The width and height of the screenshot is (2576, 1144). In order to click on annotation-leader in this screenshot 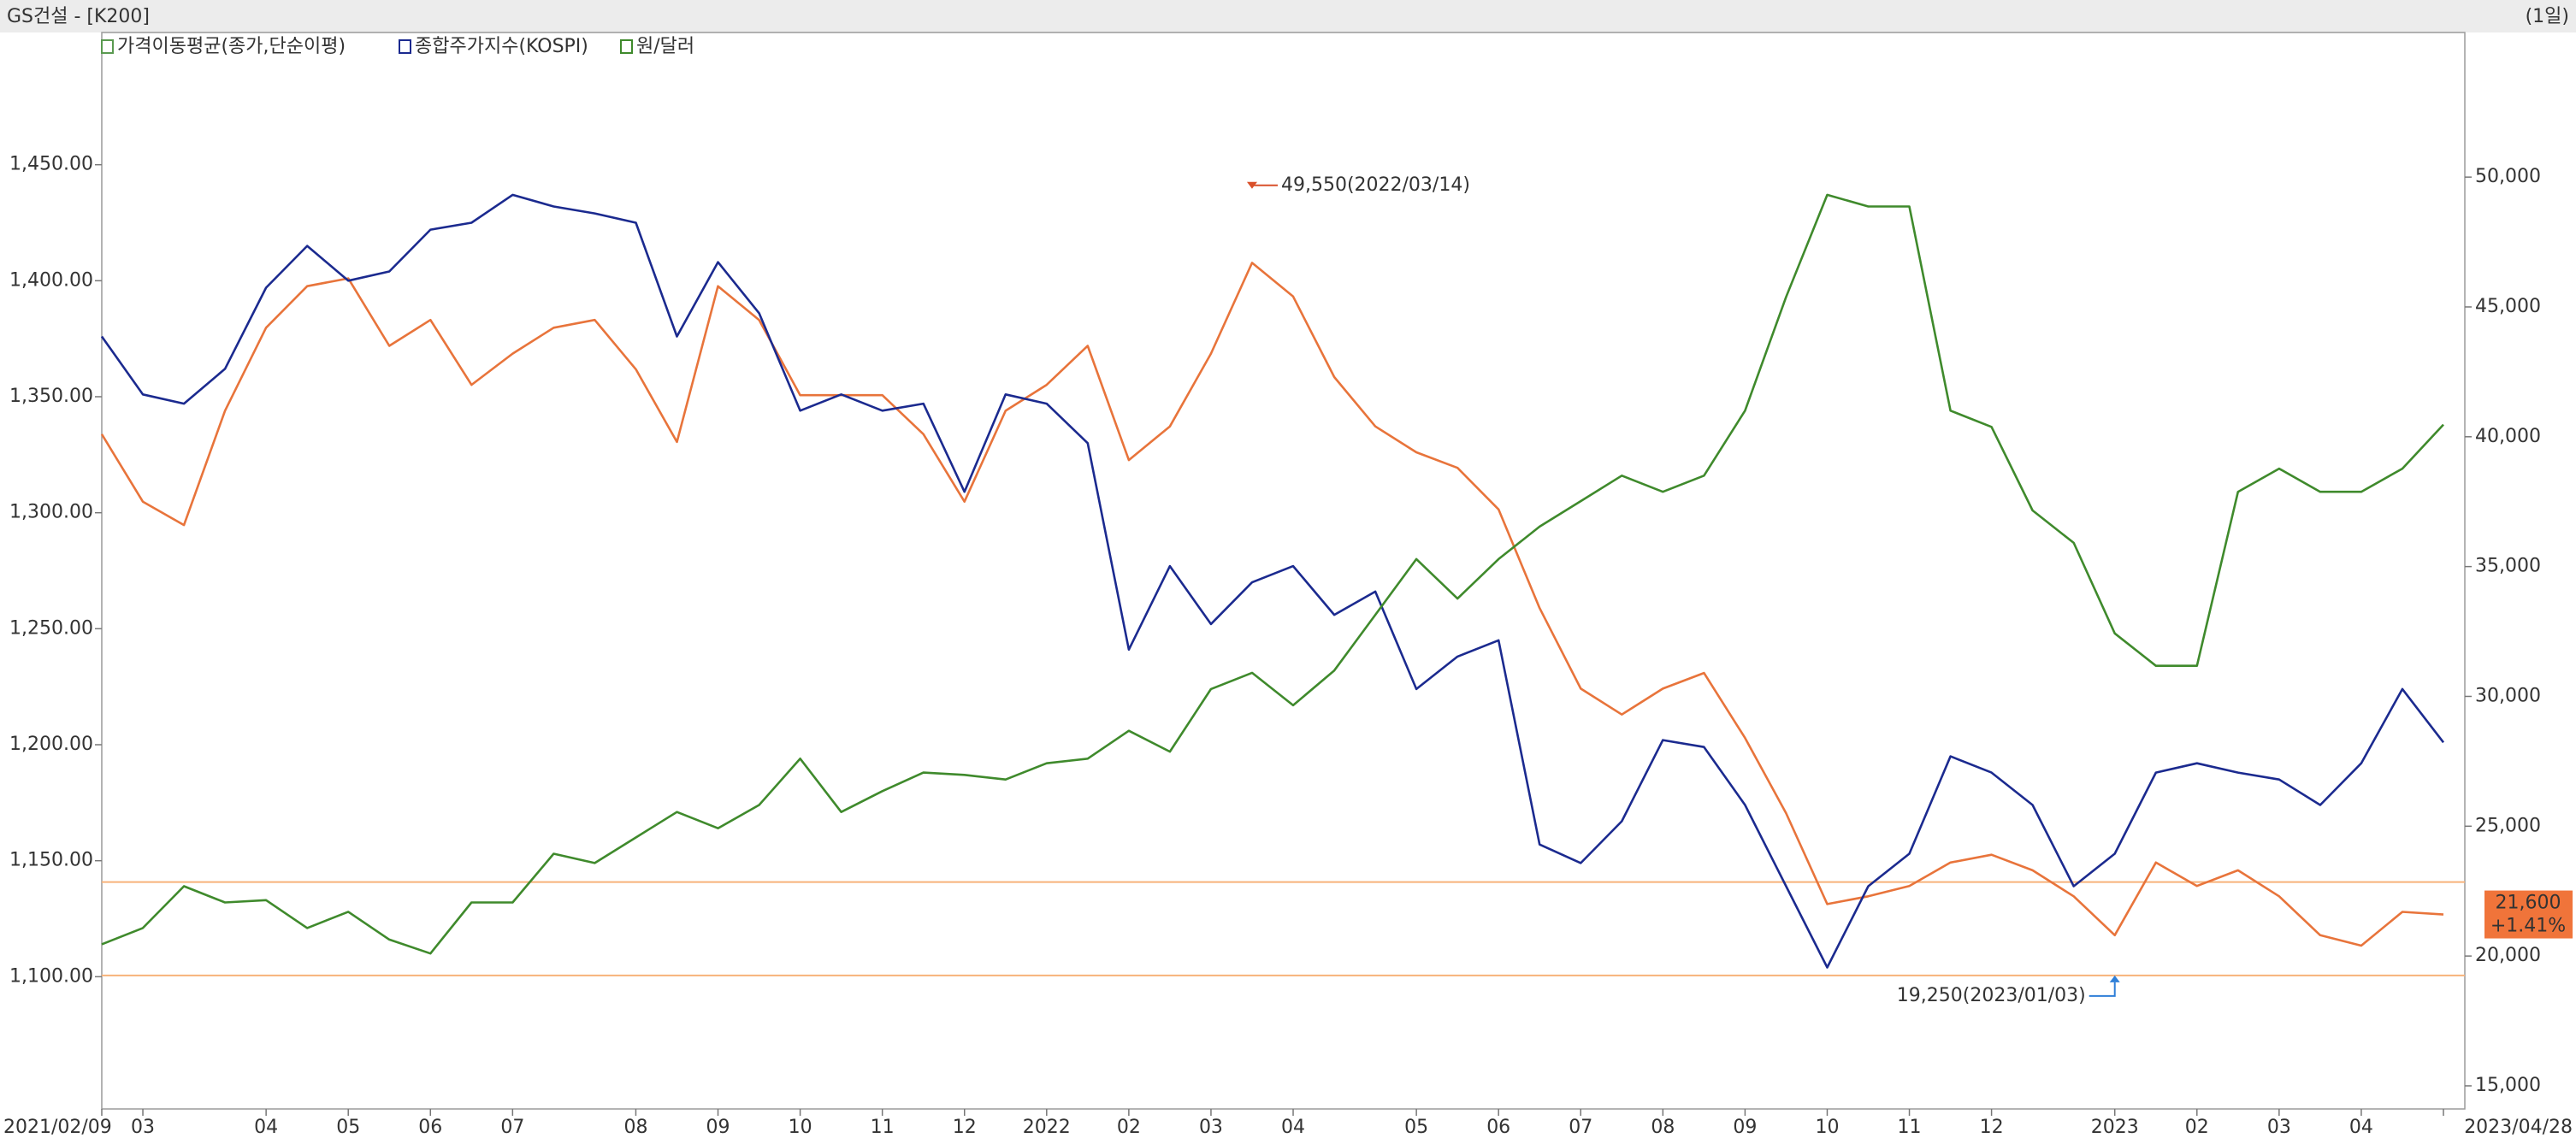, I will do `click(2102, 989)`.